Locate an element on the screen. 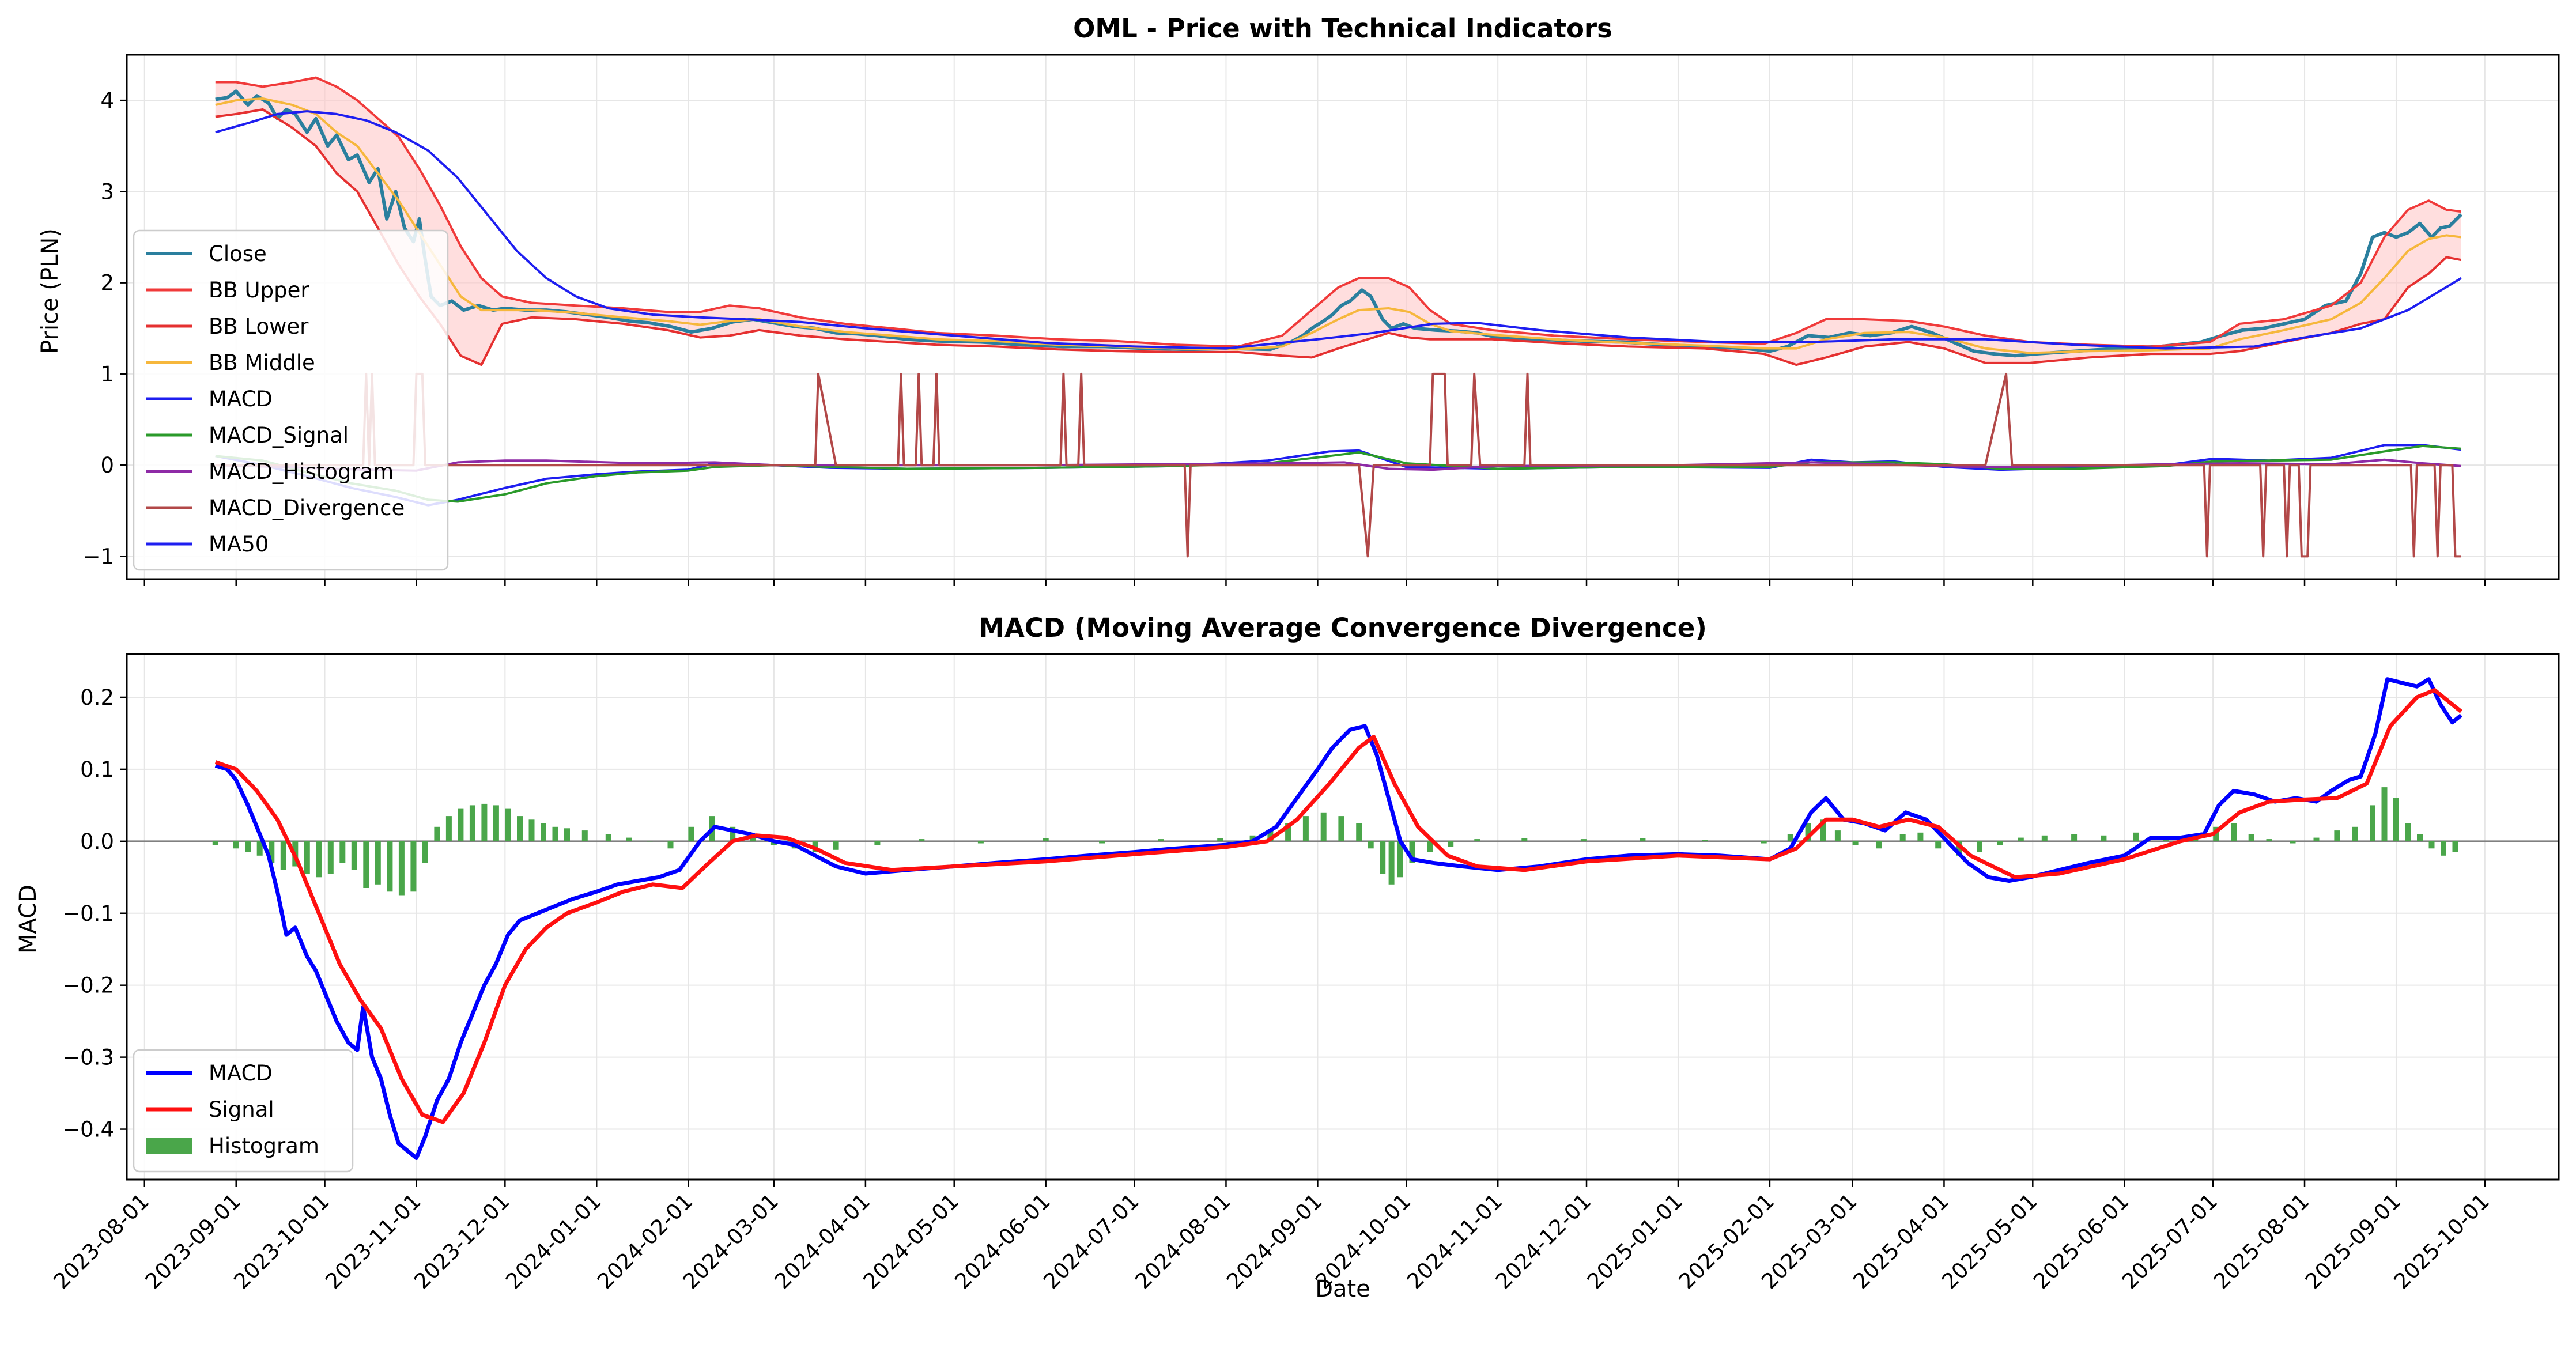  y-tick-label: 1 is located at coordinates (107, 374).